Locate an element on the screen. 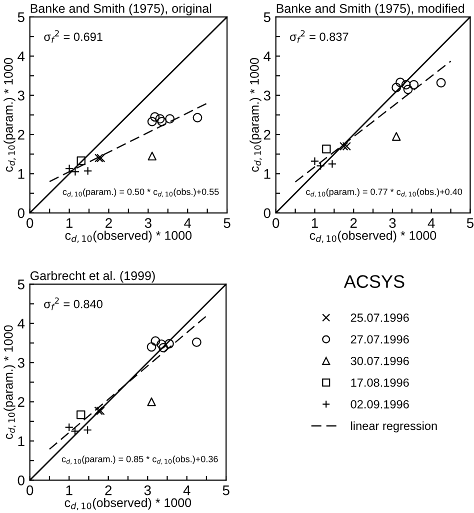 This screenshot has height=513, width=474. legend-label: 27.07.1996 is located at coordinates (379, 339).